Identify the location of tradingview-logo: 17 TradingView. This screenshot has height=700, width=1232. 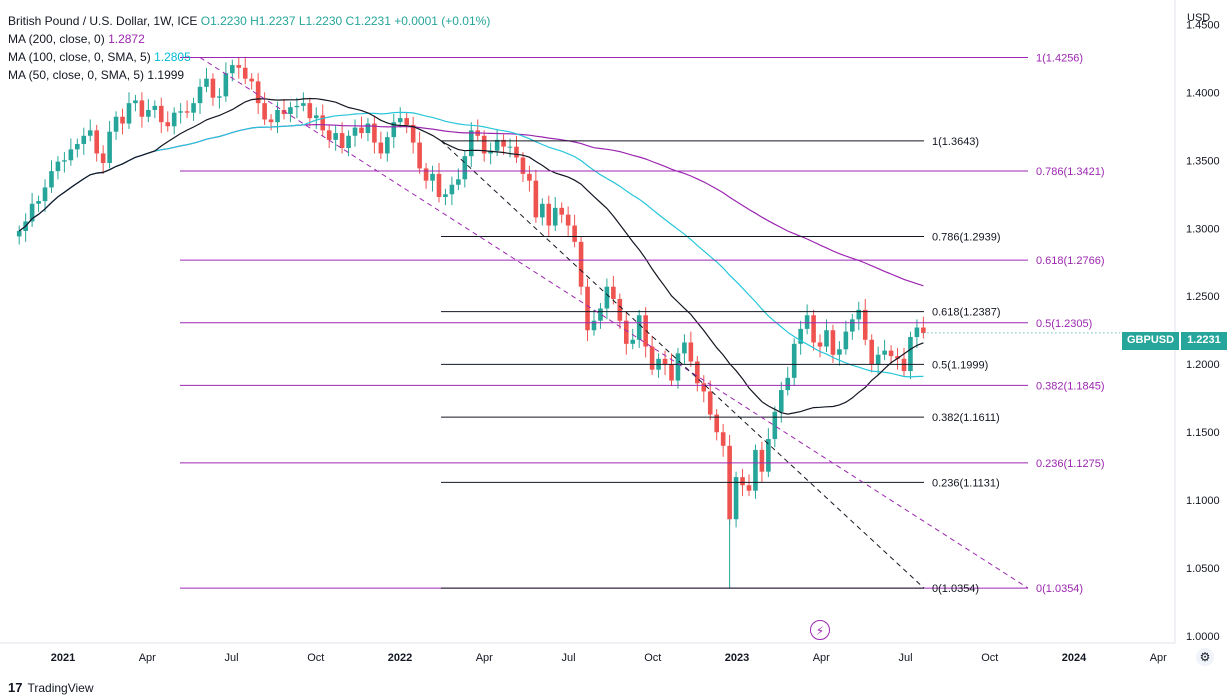
(51, 687).